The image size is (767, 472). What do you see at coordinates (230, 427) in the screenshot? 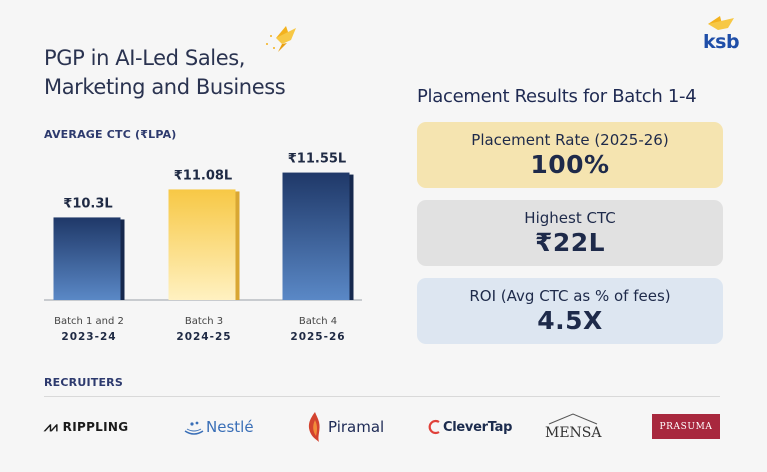
I see `recruiter-name: Nestlé` at bounding box center [230, 427].